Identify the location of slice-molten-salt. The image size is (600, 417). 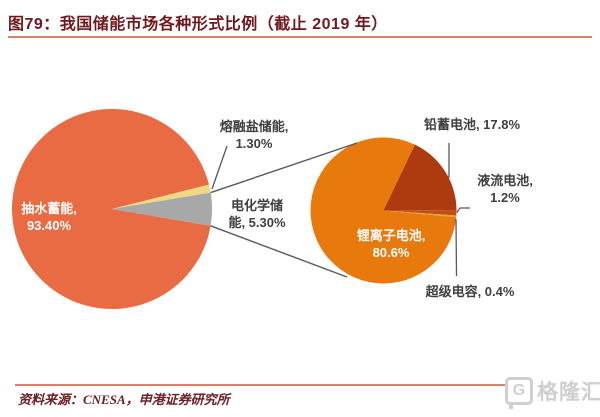
(161, 196).